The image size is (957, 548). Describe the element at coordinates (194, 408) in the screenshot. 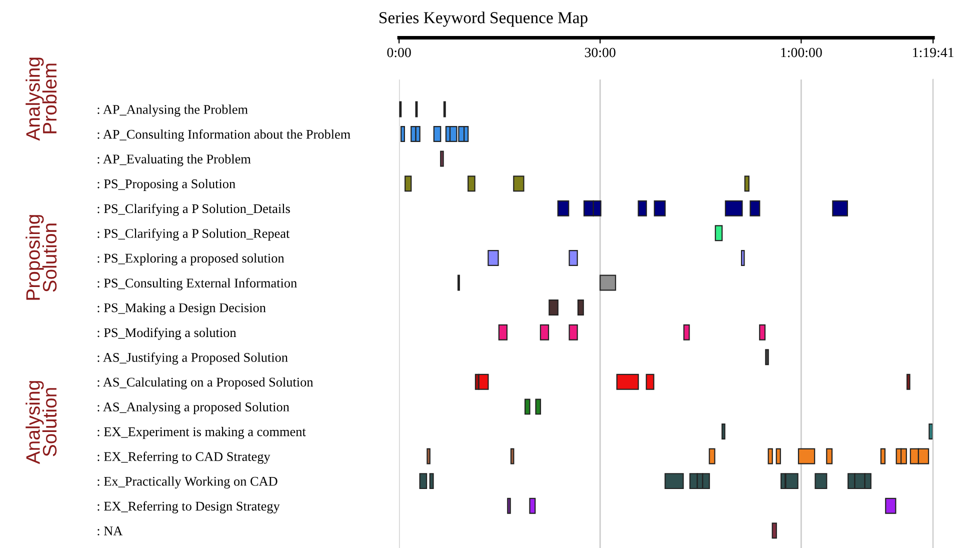

I see `y-tick-label: : AS_Analysing a proposed Solution` at that location.